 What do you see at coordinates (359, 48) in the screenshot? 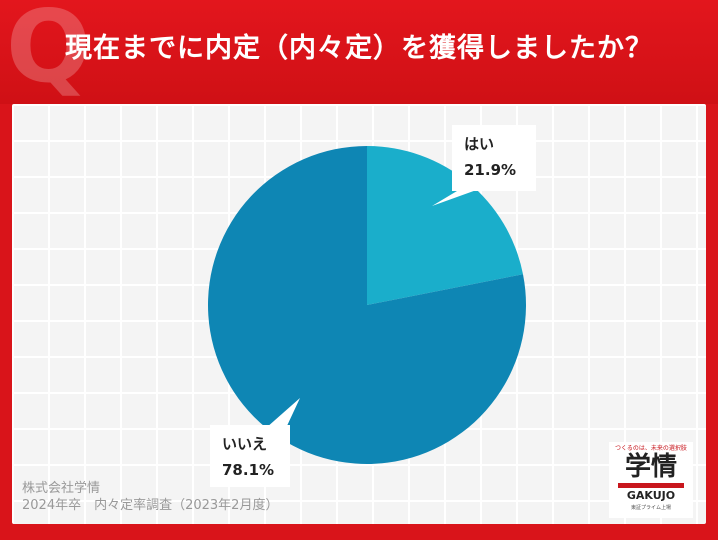
I see `page-title: 現在までに内定（内々定）を獲得しましたか？` at bounding box center [359, 48].